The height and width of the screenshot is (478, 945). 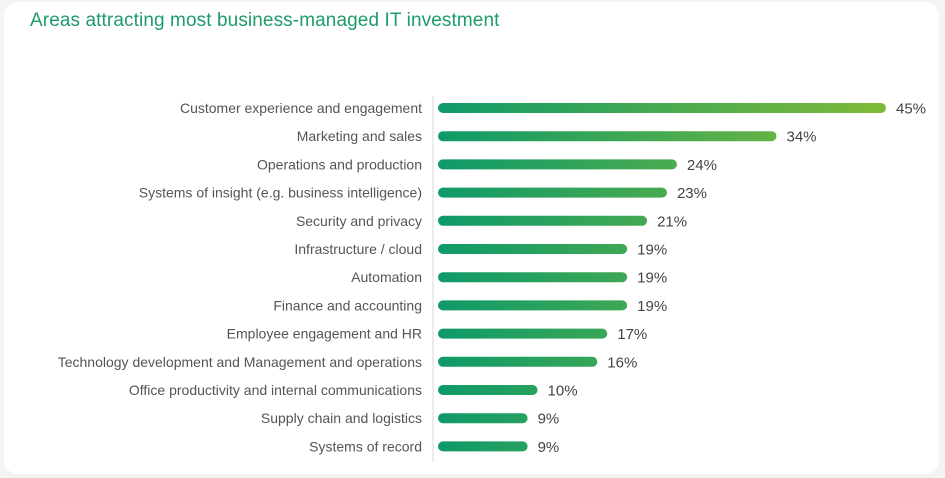 I want to click on category-label: Systems of record, so click(x=365, y=446).